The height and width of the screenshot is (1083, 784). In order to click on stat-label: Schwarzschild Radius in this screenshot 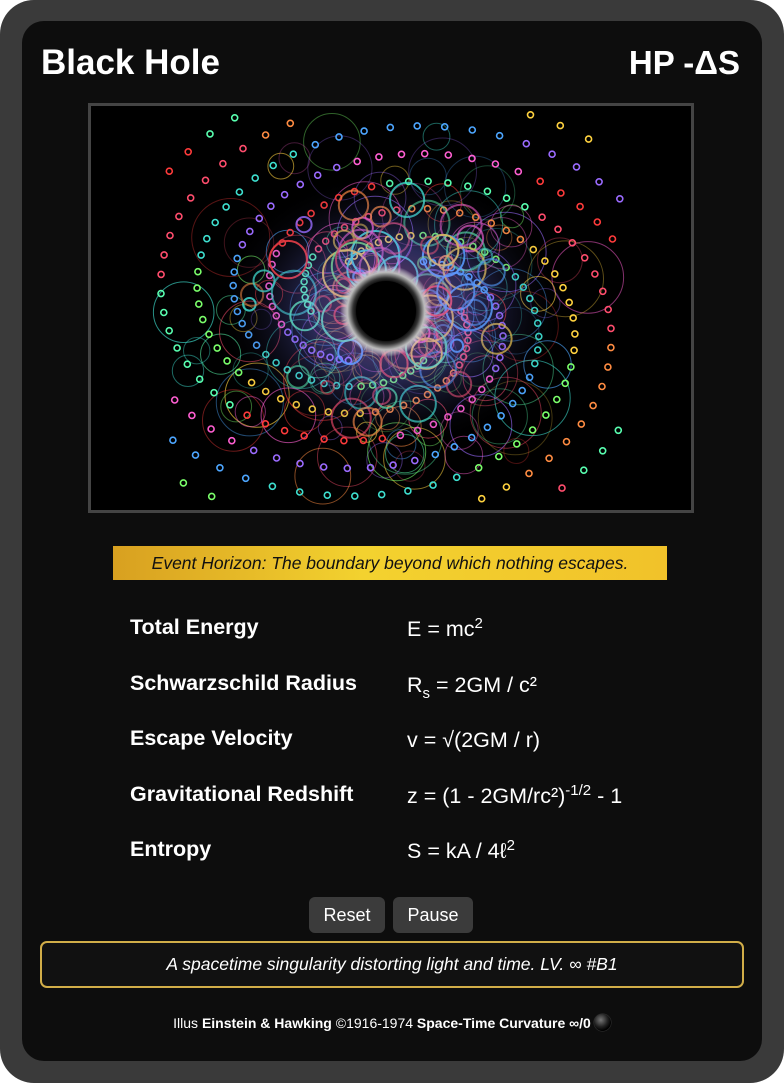, I will do `click(244, 682)`.